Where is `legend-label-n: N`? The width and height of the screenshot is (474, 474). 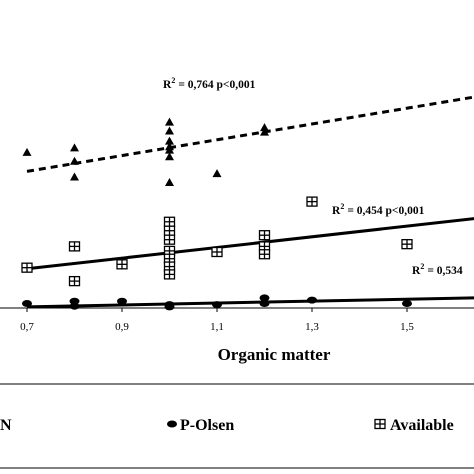 legend-label-n: N is located at coordinates (6, 425).